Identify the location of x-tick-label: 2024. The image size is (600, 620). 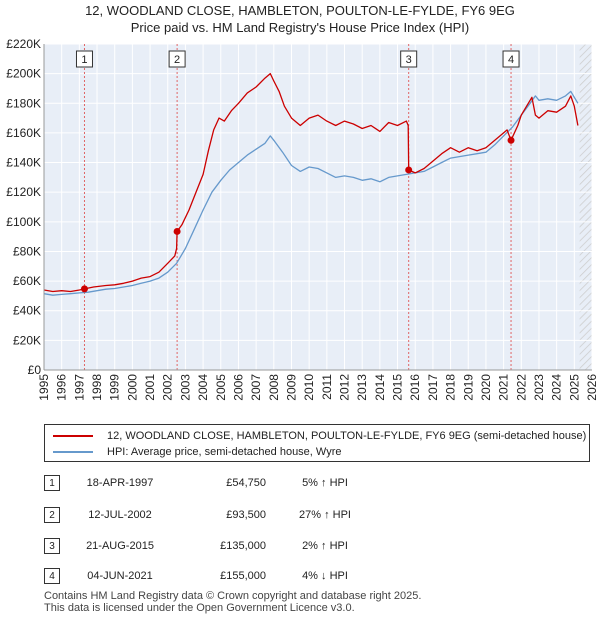
(557, 387).